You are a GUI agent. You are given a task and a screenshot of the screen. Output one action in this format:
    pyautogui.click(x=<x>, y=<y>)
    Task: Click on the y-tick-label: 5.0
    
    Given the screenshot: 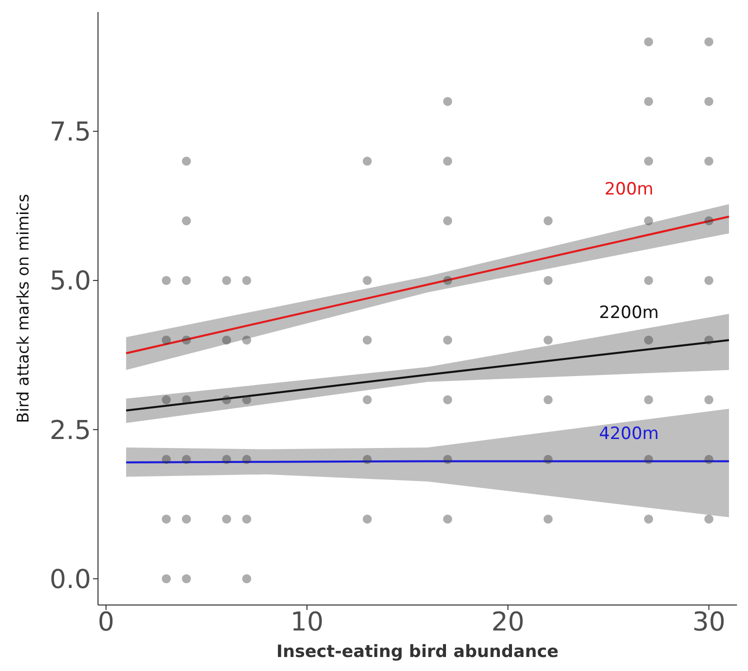 What is the action you would take?
    pyautogui.click(x=70, y=281)
    